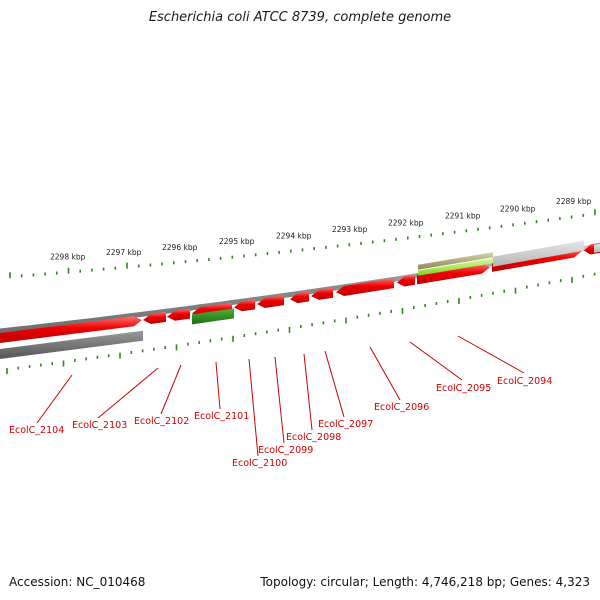  Describe the element at coordinates (161, 421) in the screenshot. I see `gene-label: EcolC_2102` at that location.